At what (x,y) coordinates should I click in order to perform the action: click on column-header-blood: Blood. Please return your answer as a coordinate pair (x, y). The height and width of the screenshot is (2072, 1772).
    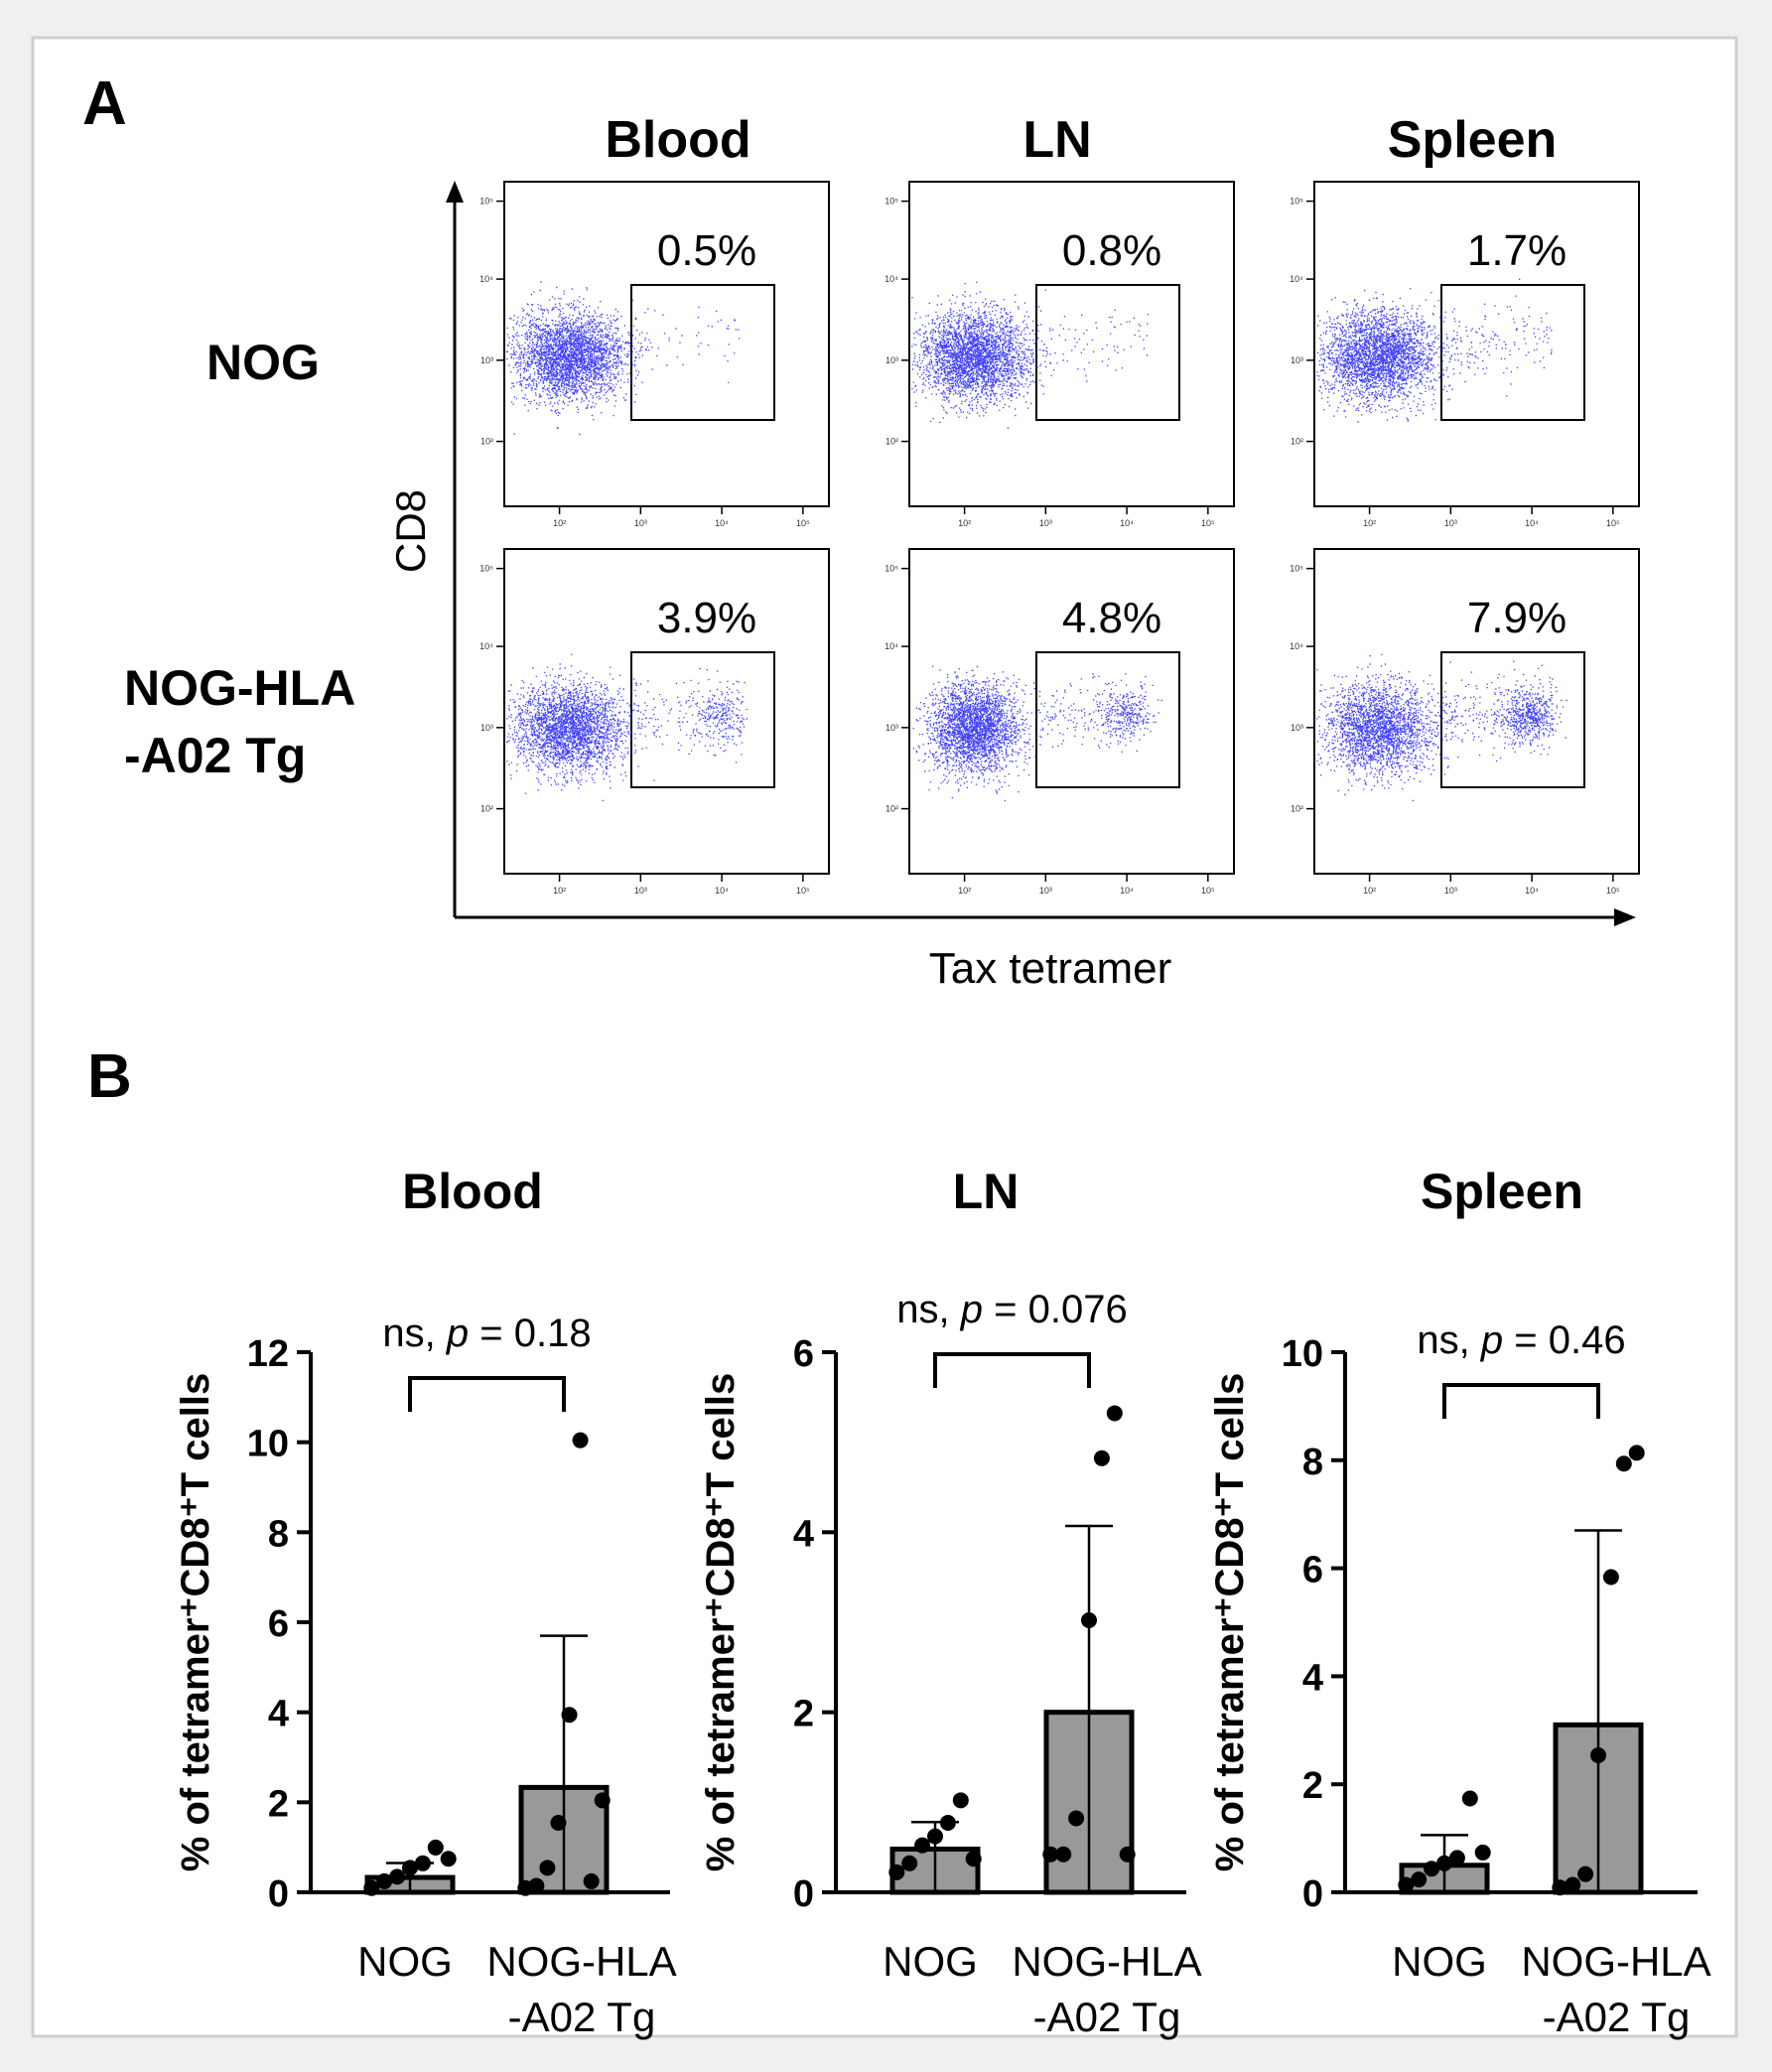
    Looking at the image, I should click on (677, 140).